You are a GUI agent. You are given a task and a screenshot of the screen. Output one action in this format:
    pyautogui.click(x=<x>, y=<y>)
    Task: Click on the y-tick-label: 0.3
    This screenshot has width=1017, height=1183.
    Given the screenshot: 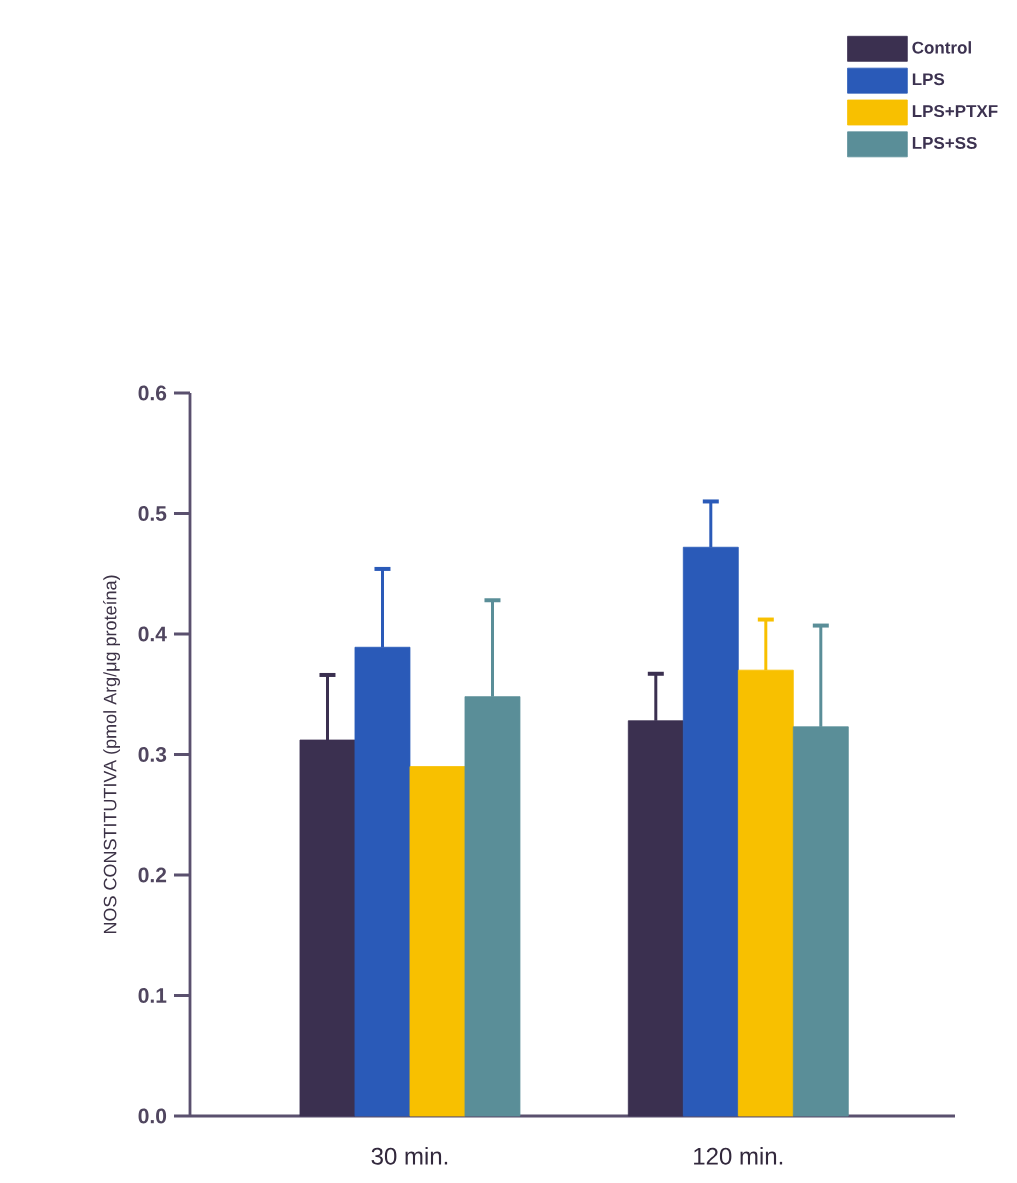 What is the action you would take?
    pyautogui.click(x=152, y=754)
    